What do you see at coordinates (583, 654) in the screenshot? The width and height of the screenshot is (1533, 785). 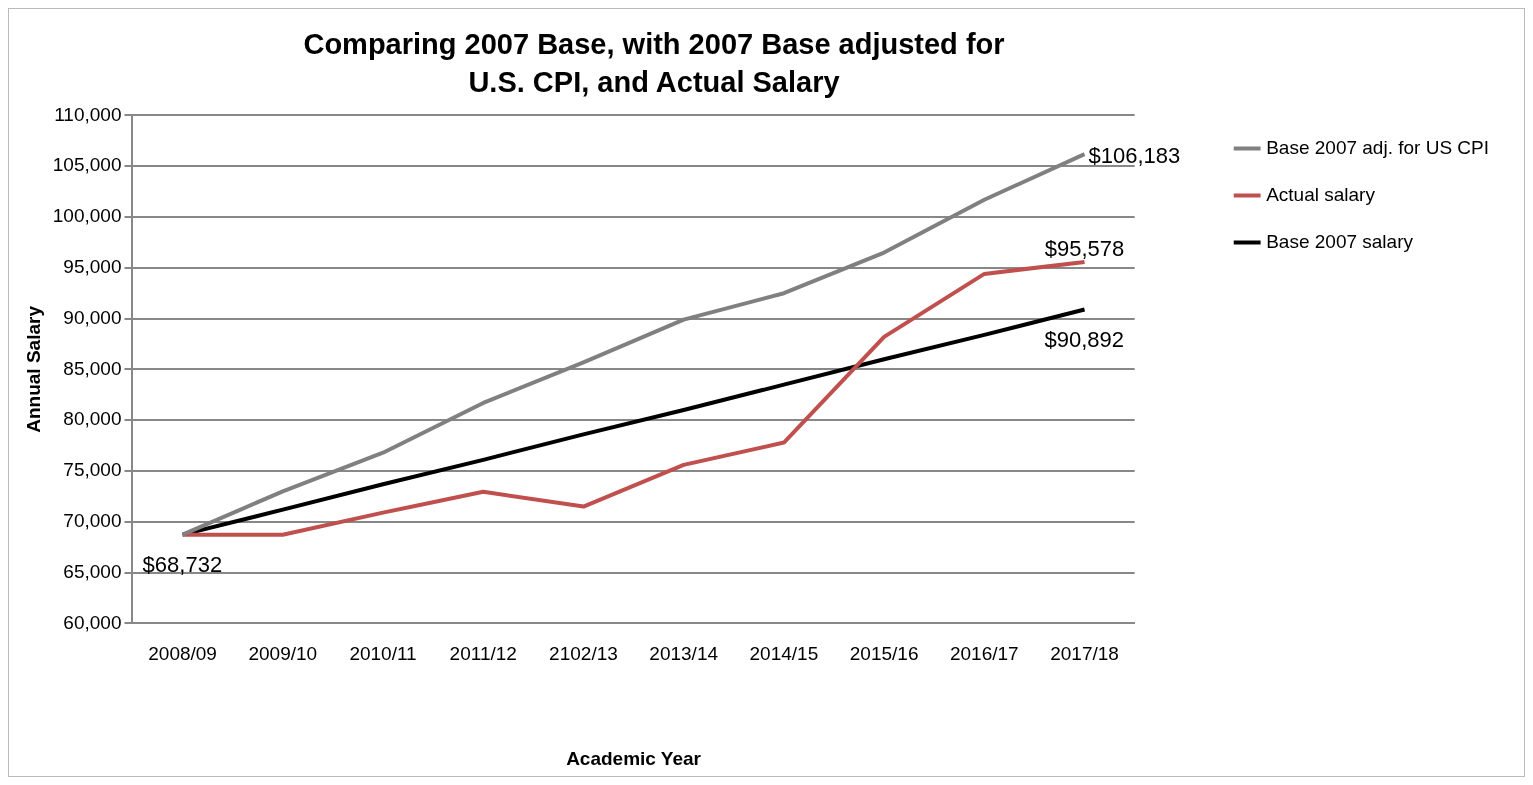 I see `x-tick-label: 2102/13` at bounding box center [583, 654].